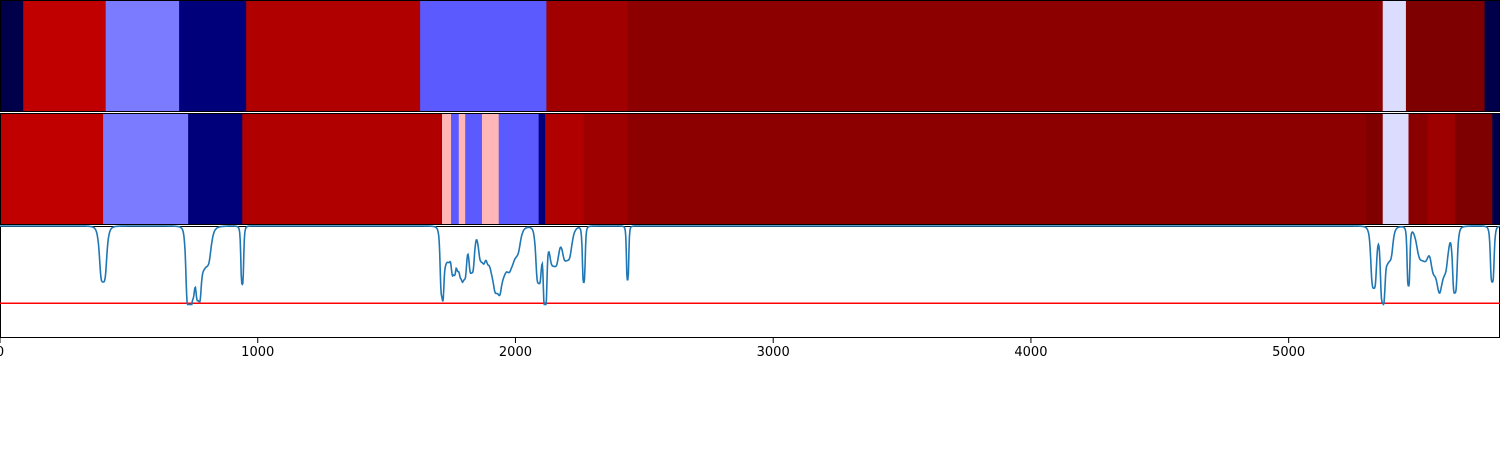 The width and height of the screenshot is (1500, 450). What do you see at coordinates (257, 352) in the screenshot?
I see `x-tick-label: 1000` at bounding box center [257, 352].